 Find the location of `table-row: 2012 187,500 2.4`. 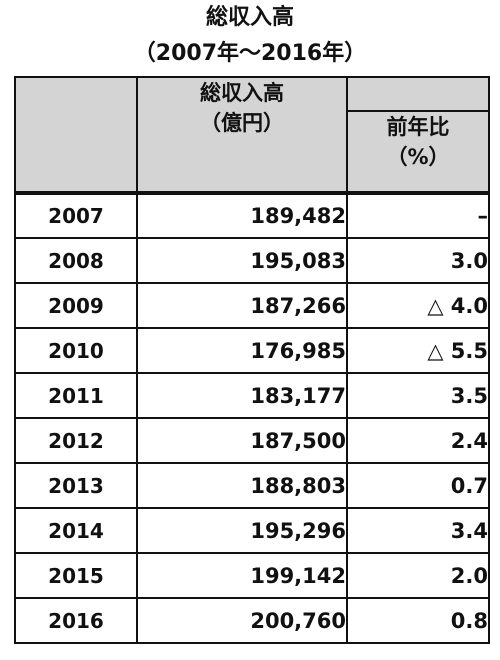

table-row: 2012 187,500 2.4 is located at coordinates (252, 440).